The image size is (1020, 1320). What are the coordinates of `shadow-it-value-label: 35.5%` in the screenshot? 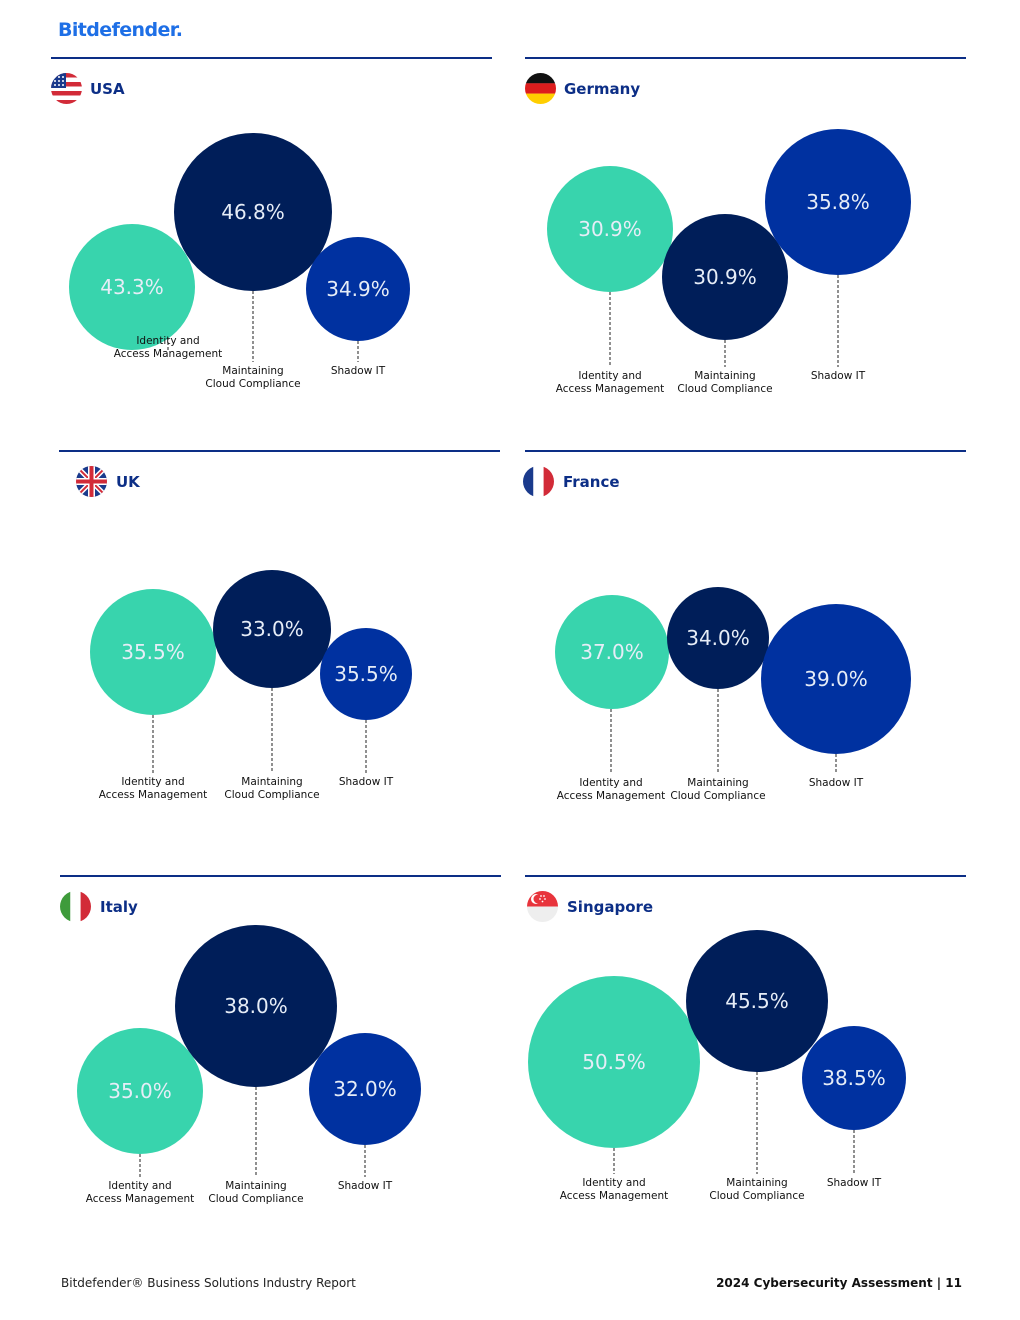 It's located at (366, 674).